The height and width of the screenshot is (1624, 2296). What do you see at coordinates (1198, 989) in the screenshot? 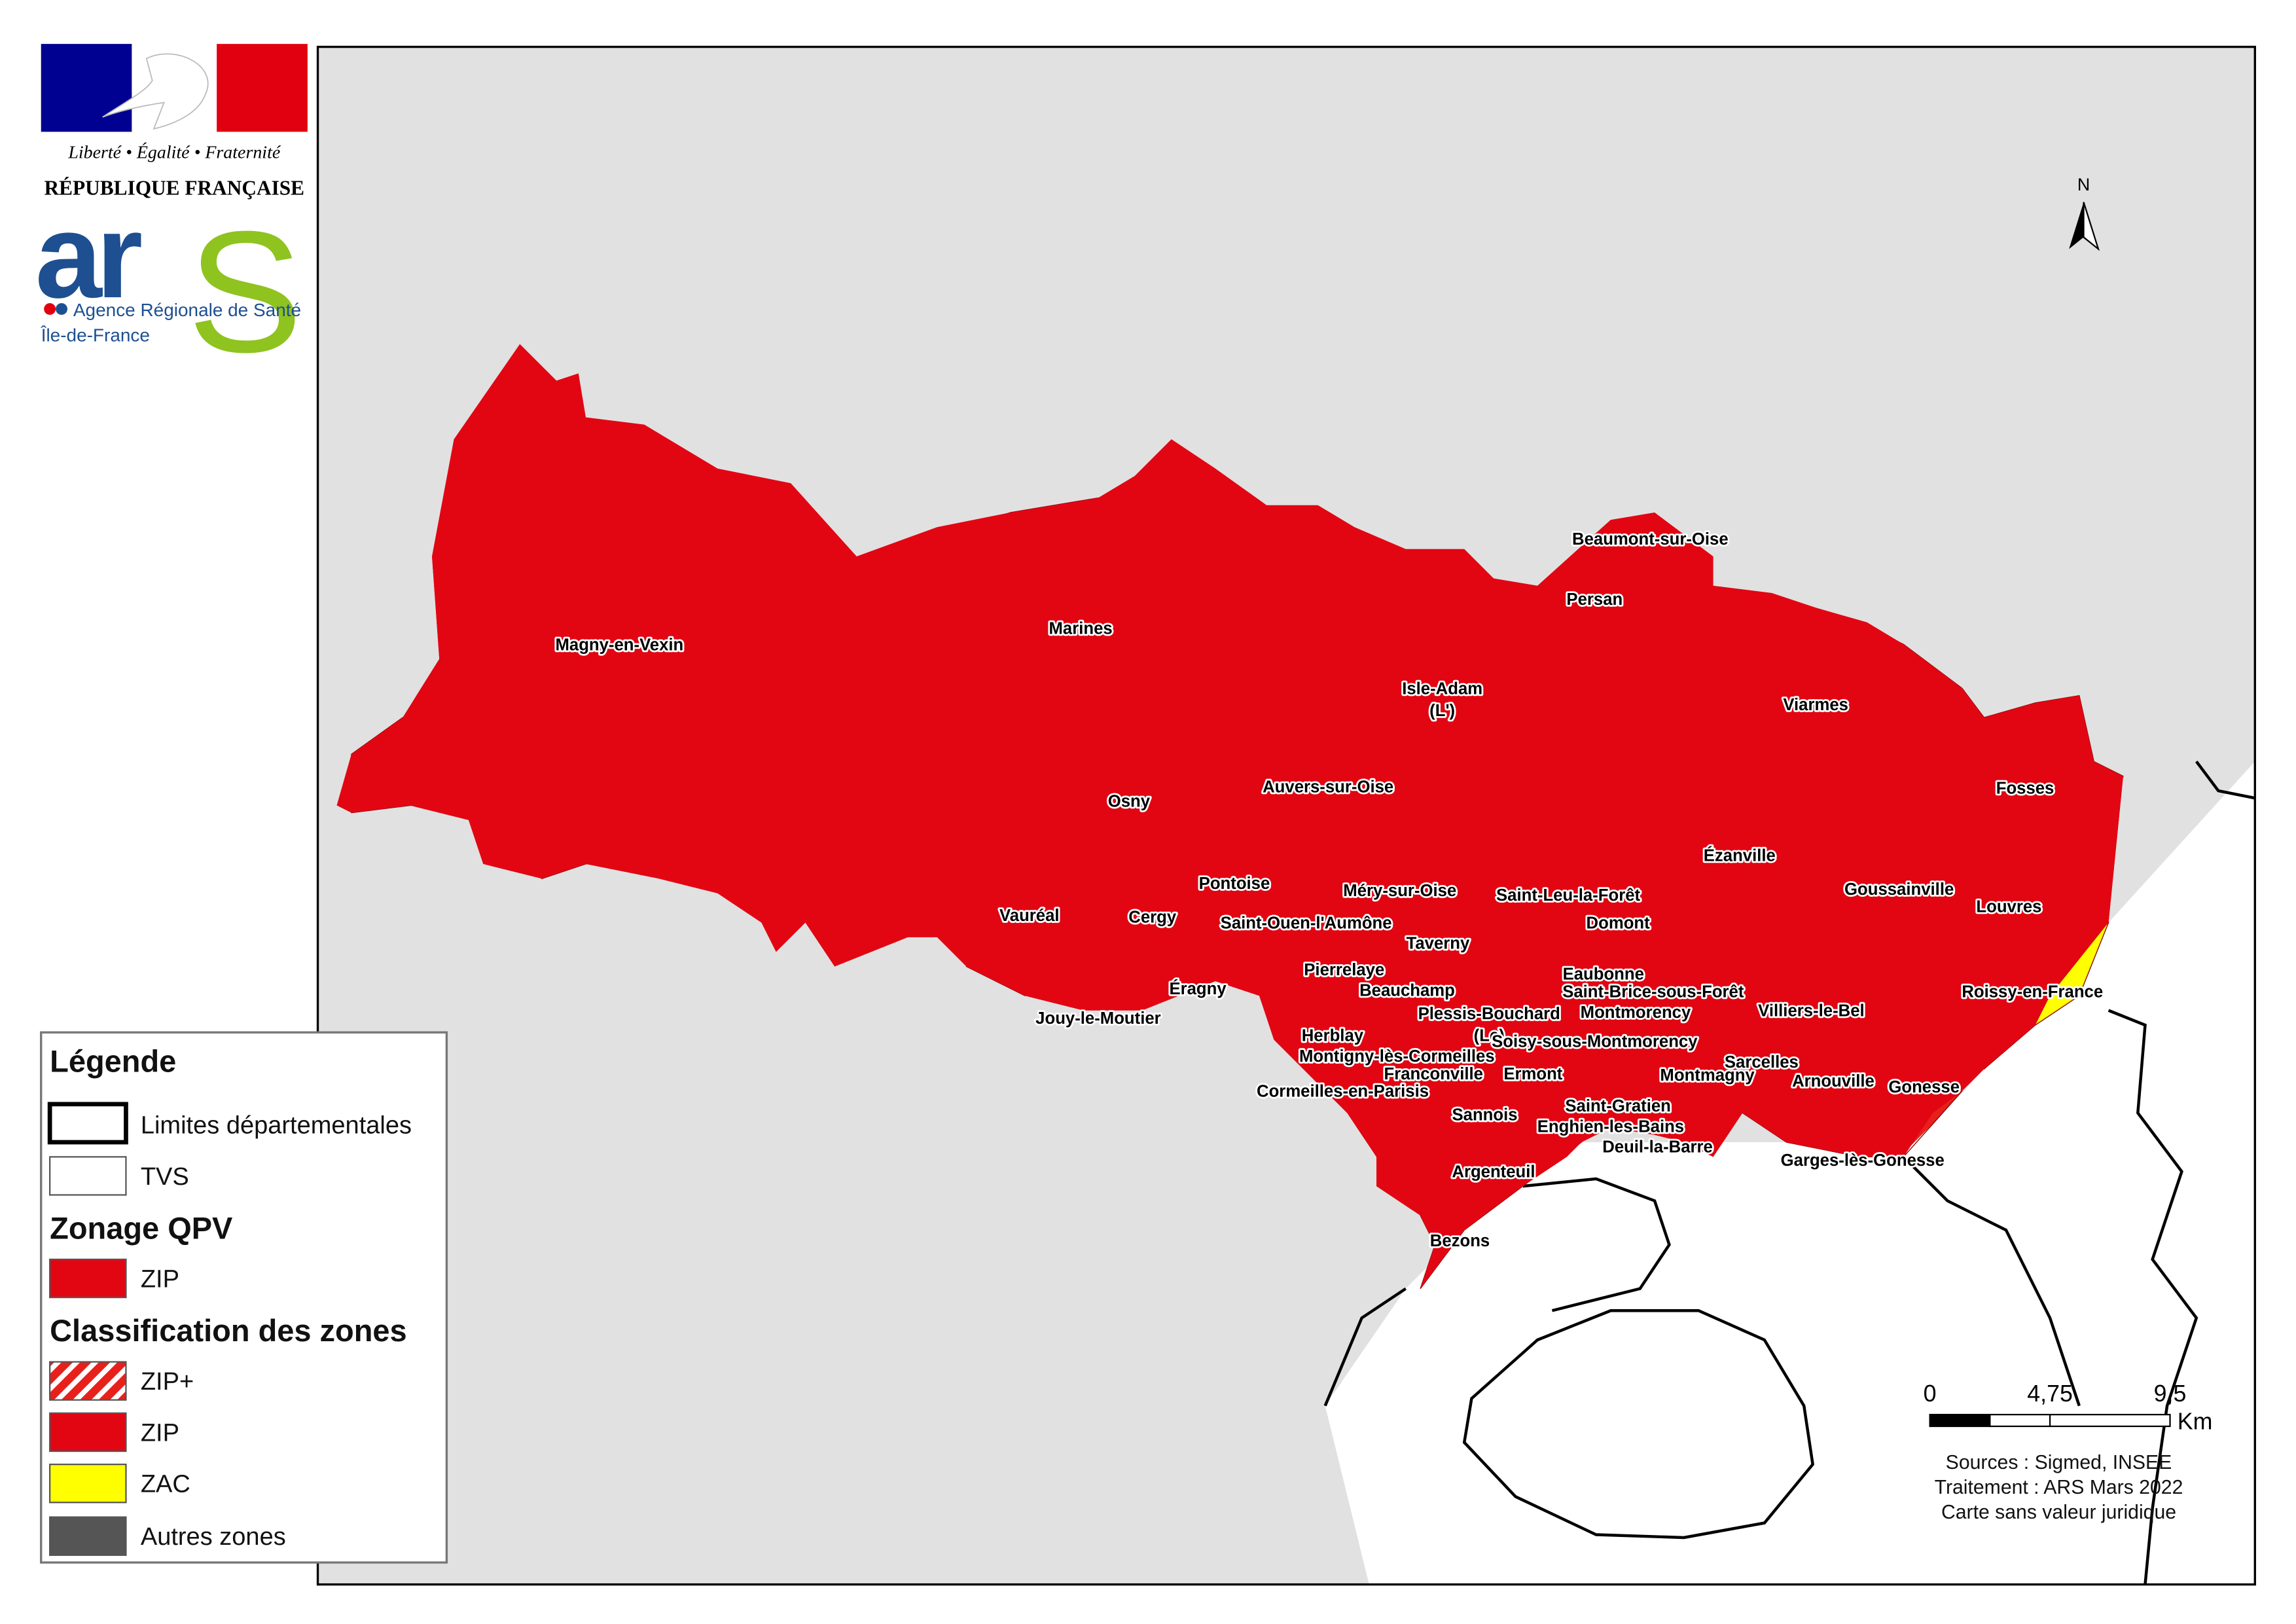
I see `place-label: Éragny` at bounding box center [1198, 989].